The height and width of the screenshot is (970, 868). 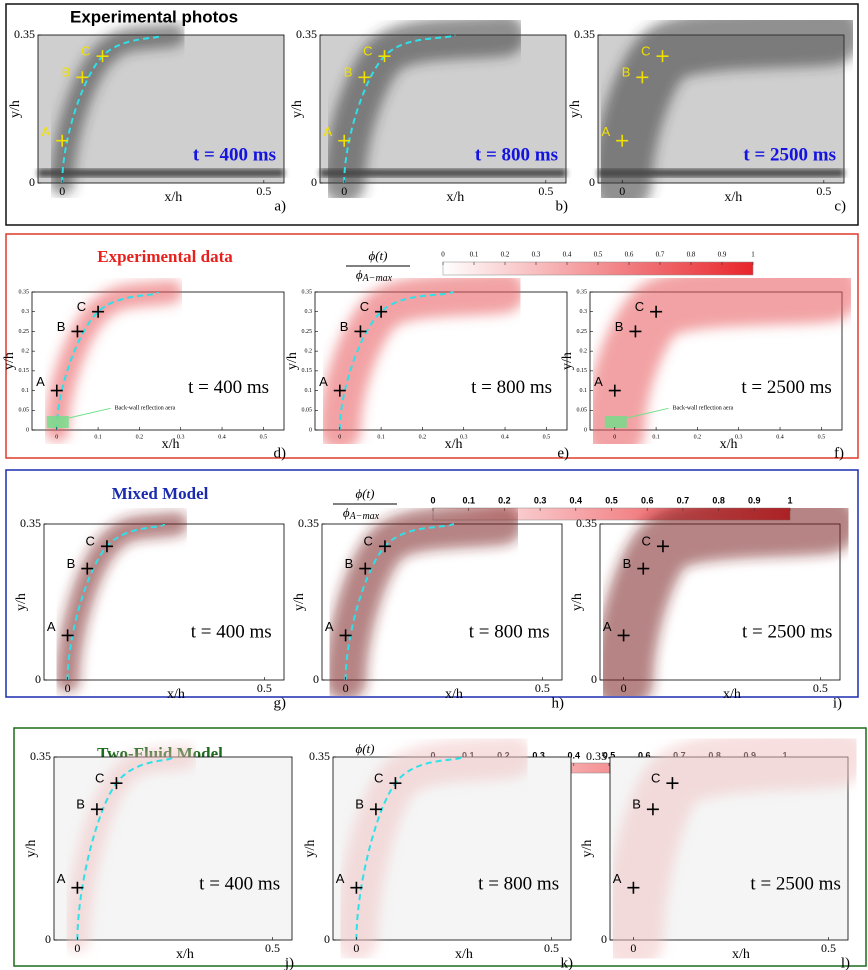 What do you see at coordinates (644, 755) in the screenshot?
I see `colorbar-tick-label: 0.6` at bounding box center [644, 755].